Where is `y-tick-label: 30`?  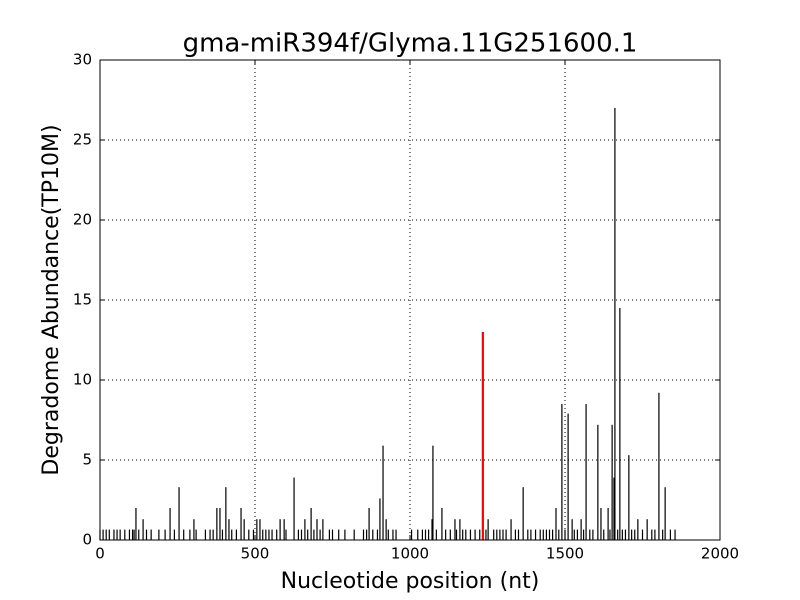 y-tick-label: 30 is located at coordinates (82, 60).